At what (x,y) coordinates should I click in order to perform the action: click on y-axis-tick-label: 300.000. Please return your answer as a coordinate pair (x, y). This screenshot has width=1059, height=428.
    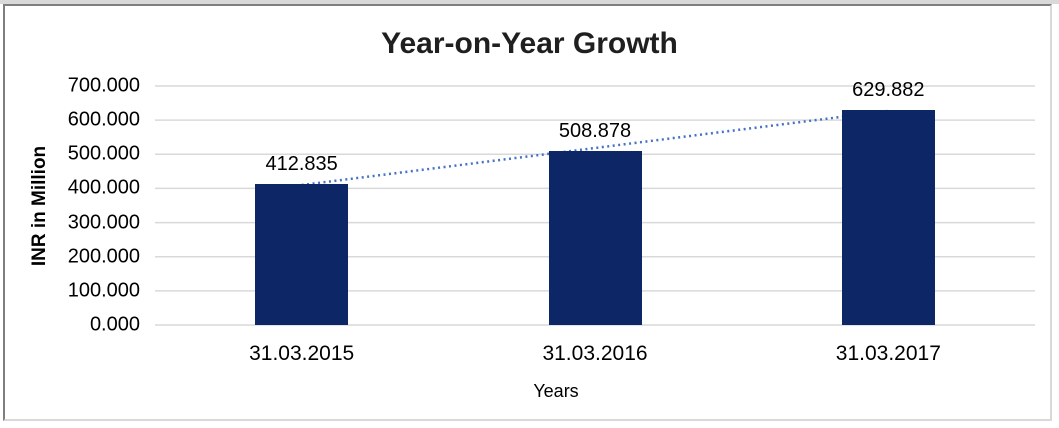
    Looking at the image, I should click on (103, 222).